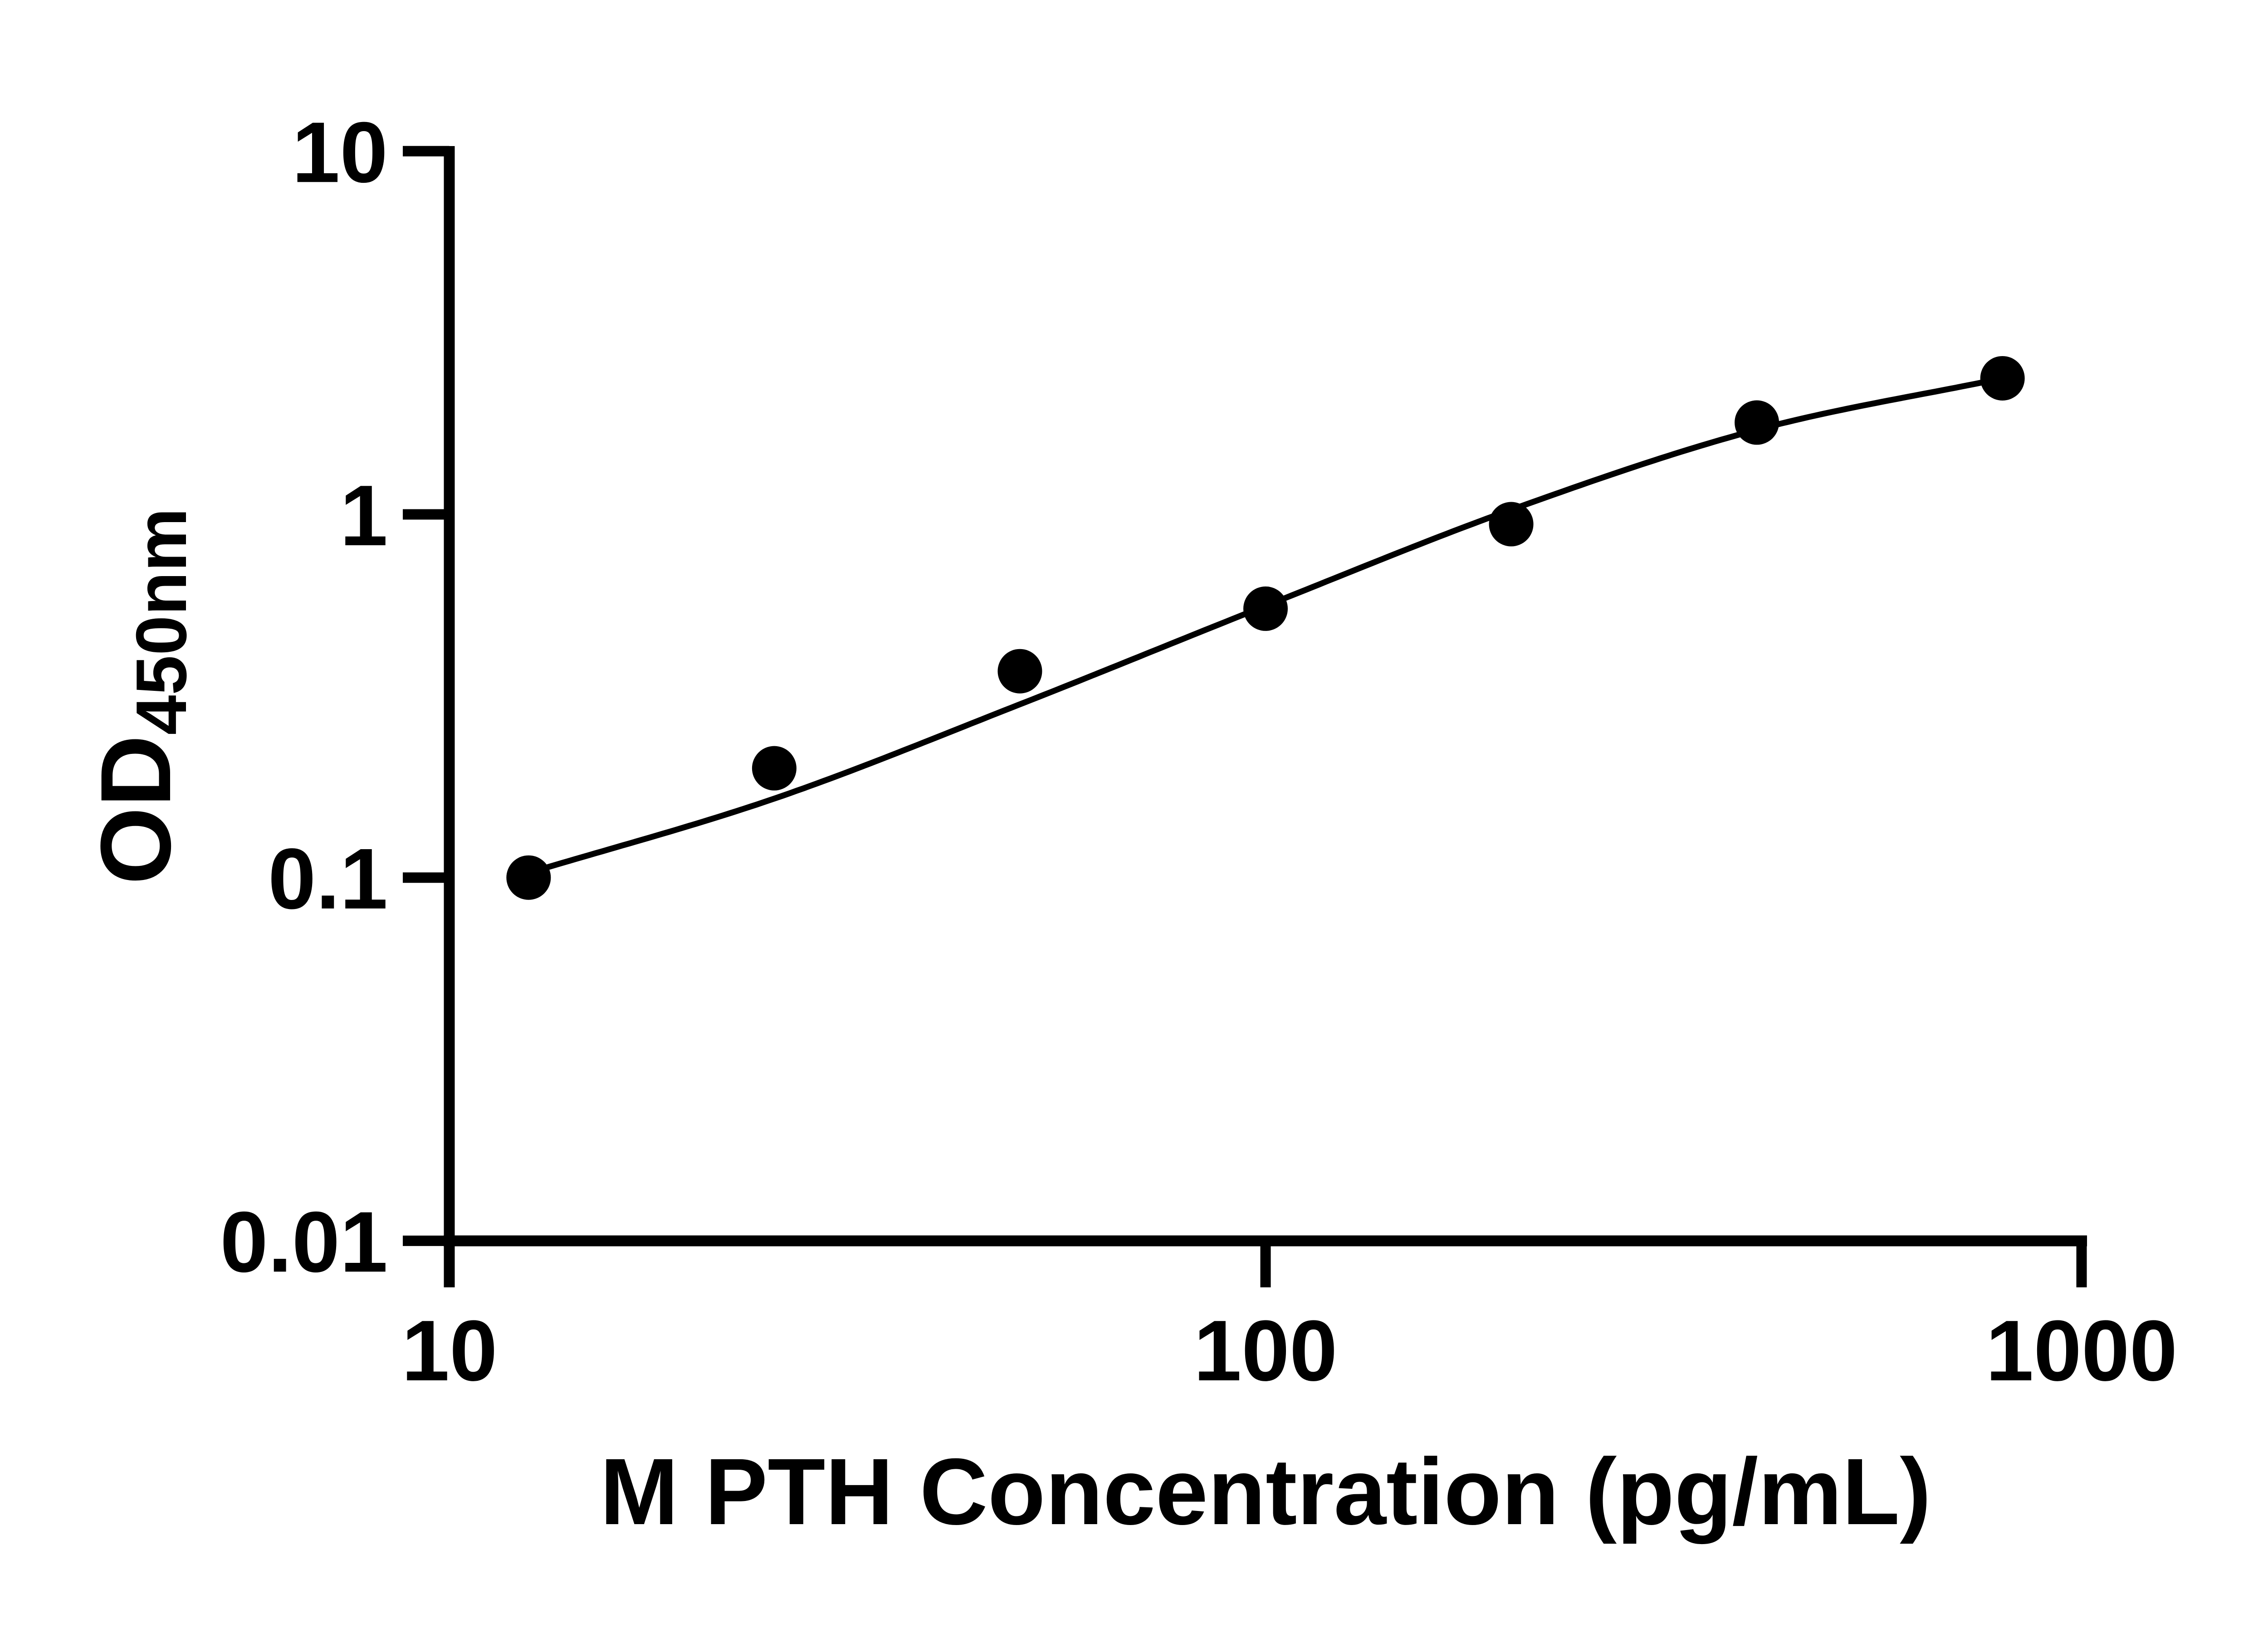 The height and width of the screenshot is (1633, 2268). I want to click on y-tick-label: 0.01, so click(304, 1242).